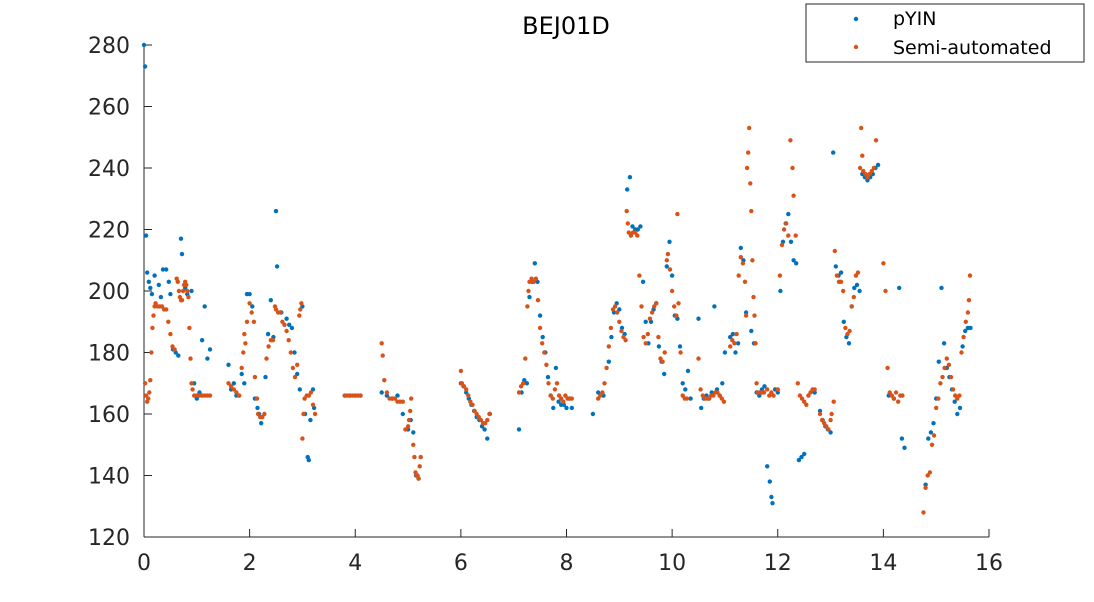 This screenshot has height=602, width=1094. What do you see at coordinates (856, 47) in the screenshot?
I see `legend-marker-semi-automated` at bounding box center [856, 47].